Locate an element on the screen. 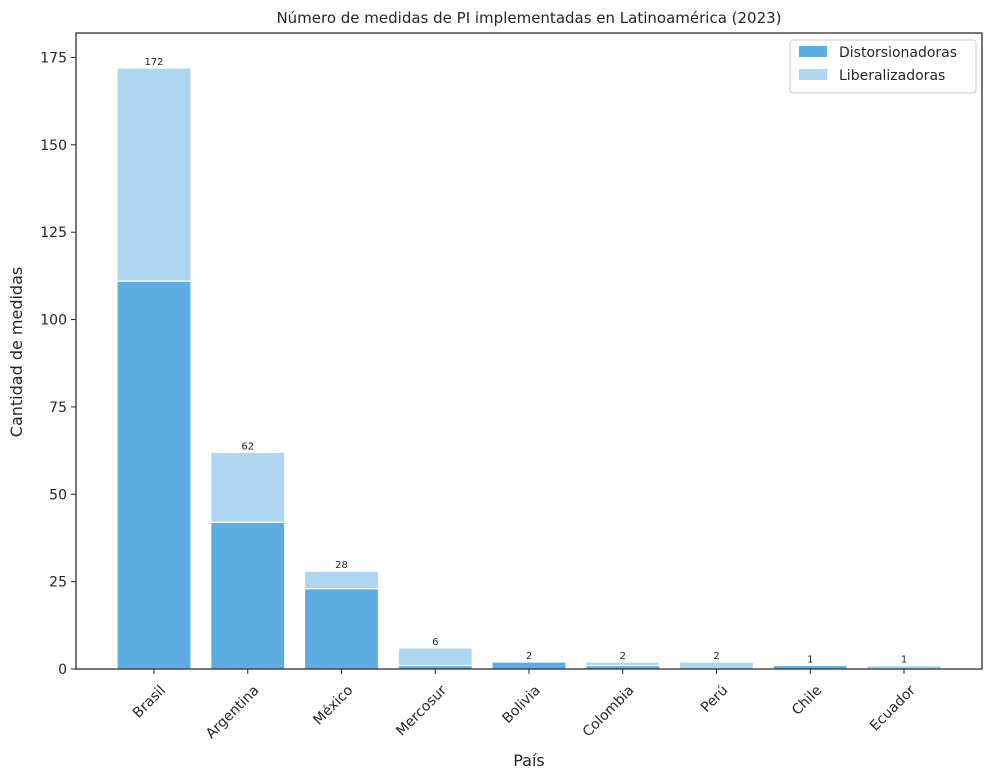  y-tick-label: 75 is located at coordinates (58, 408).